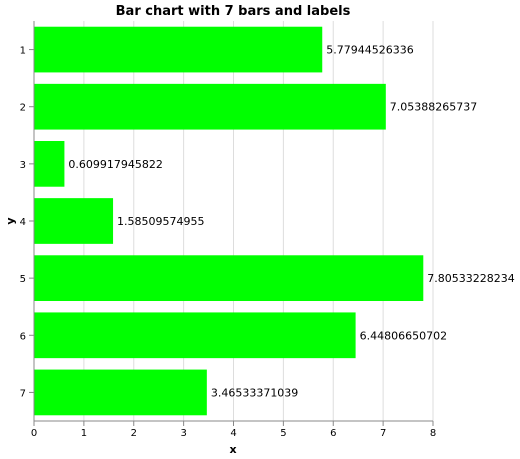 Image resolution: width=520 pixels, height=459 pixels. I want to click on bar-value-label: 1.58509574955, so click(160, 221).